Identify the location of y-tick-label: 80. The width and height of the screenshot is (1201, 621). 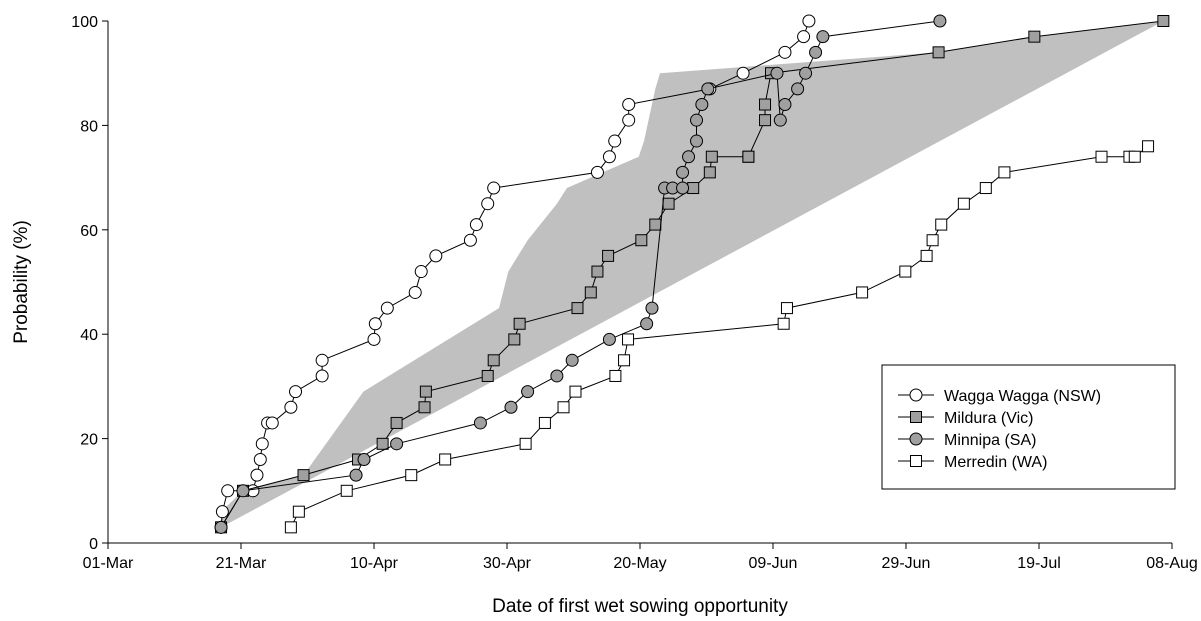
(89, 126).